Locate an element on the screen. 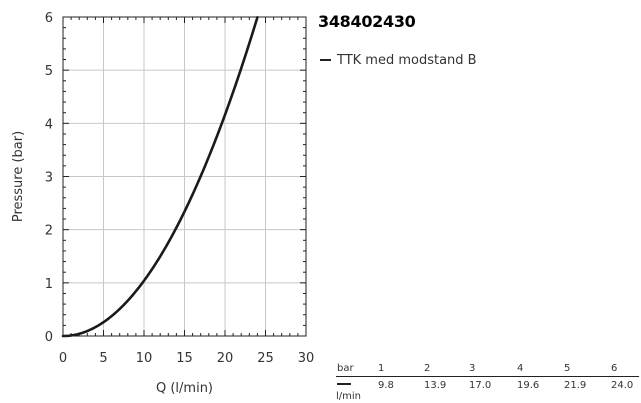  y-tick-label: 2 is located at coordinates (49, 231).